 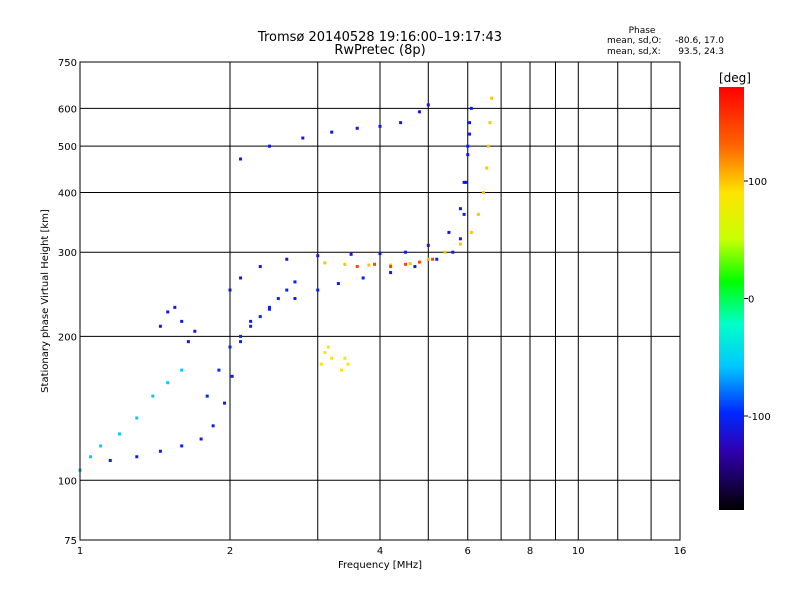 What do you see at coordinates (757, 182) in the screenshot?
I see `colorbar-tick-label: 100` at bounding box center [757, 182].